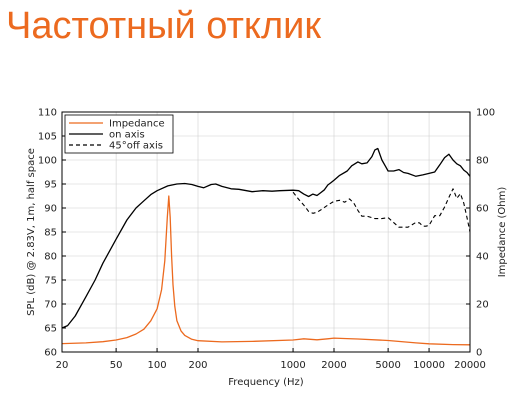 The width and height of the screenshot is (526, 405). What do you see at coordinates (116, 365) in the screenshot?
I see `x-tick-label: 50` at bounding box center [116, 365].